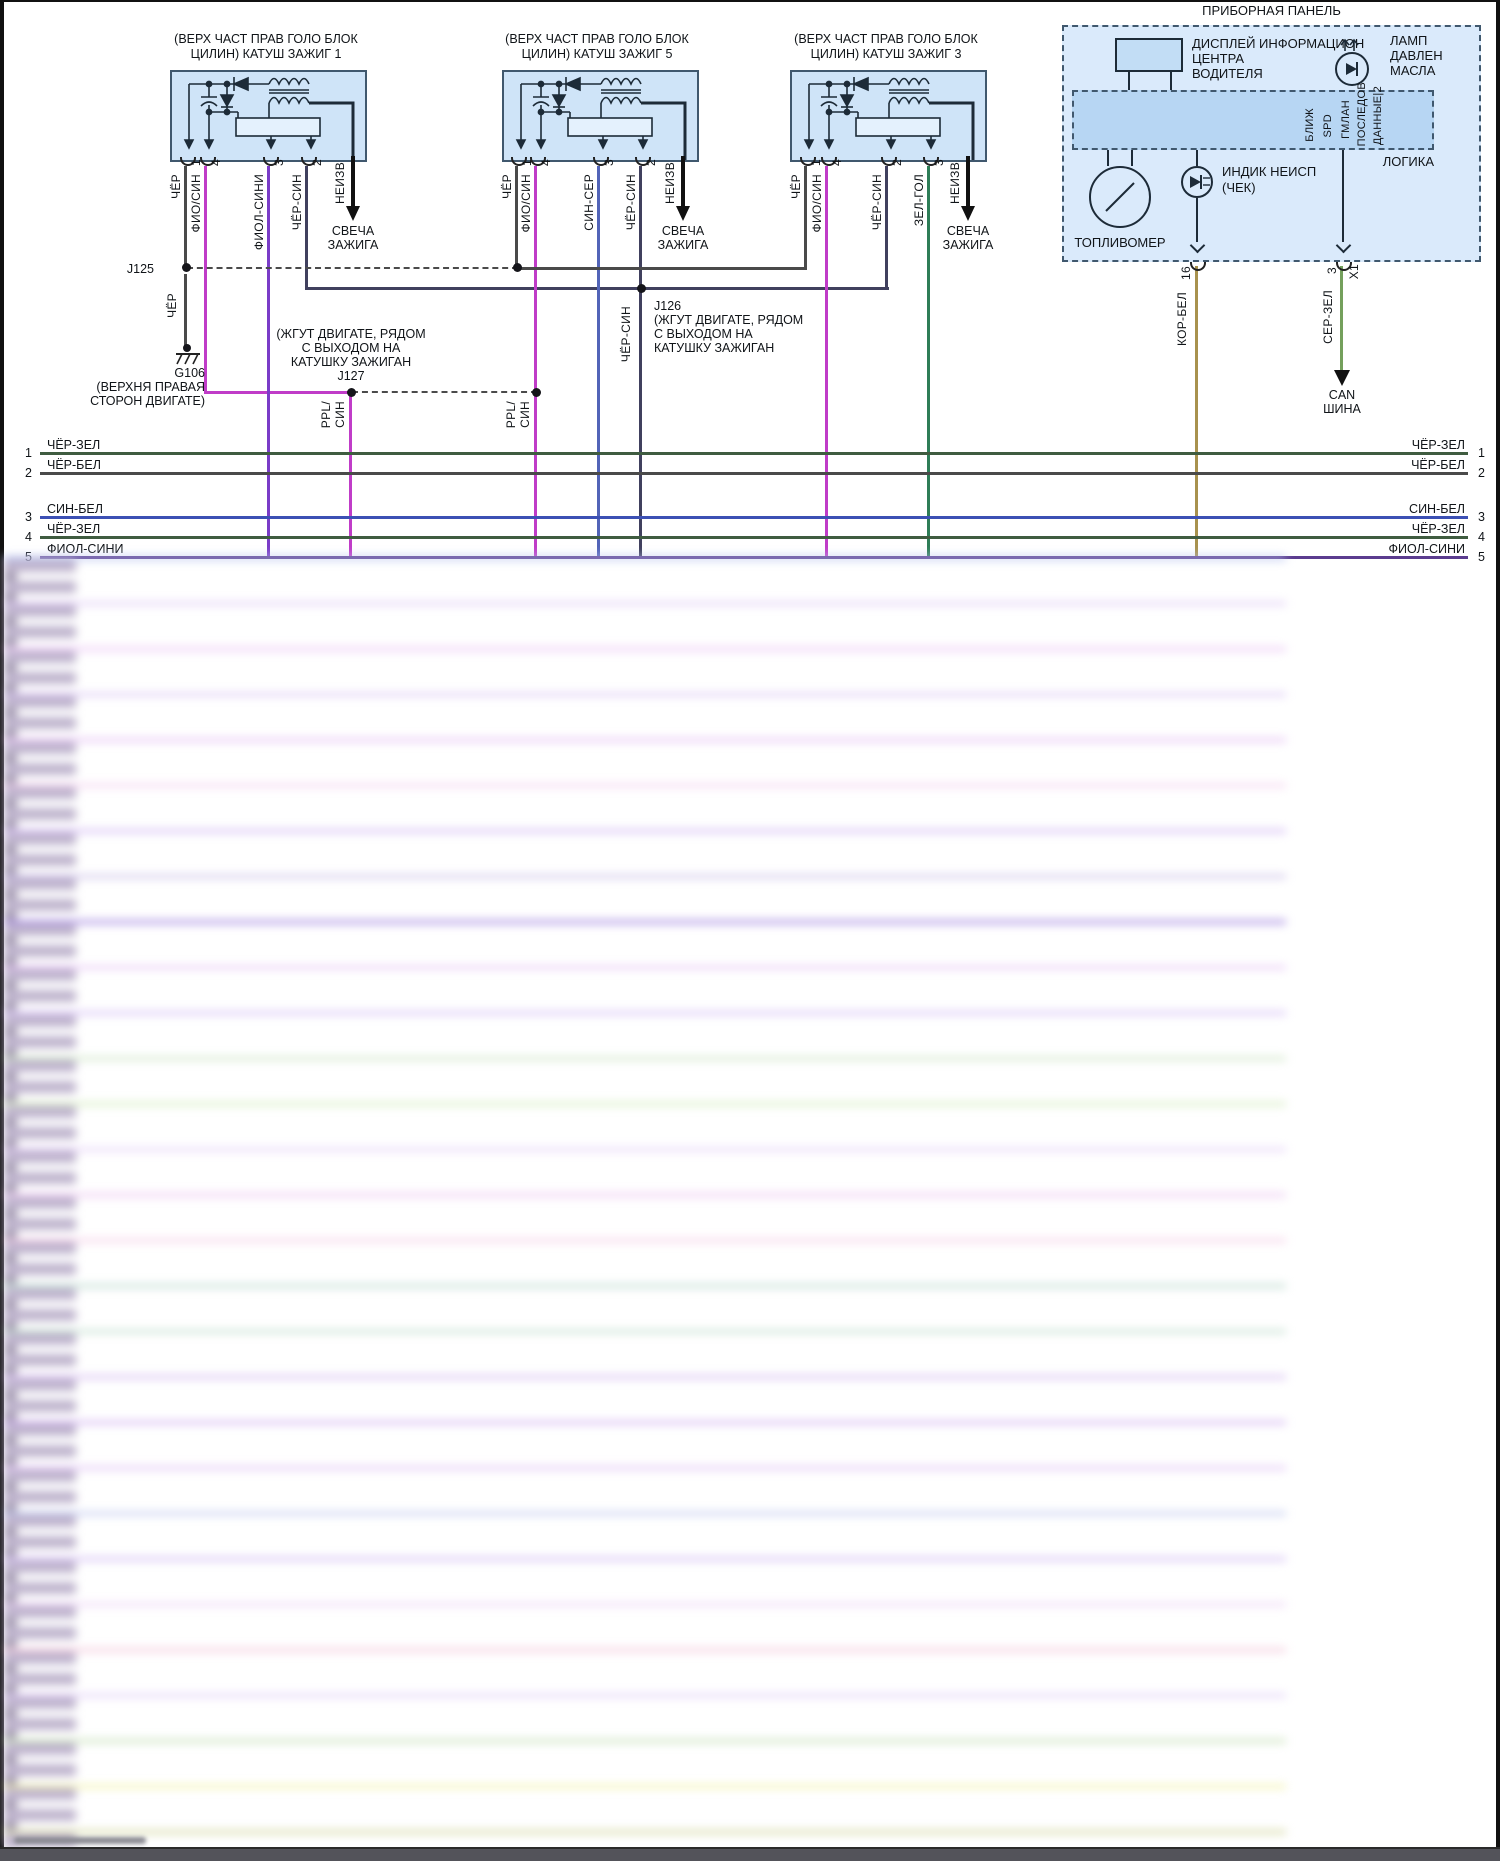 Image resolution: width=1500 pixels, height=1861 pixels. Describe the element at coordinates (1186, 273) in the screenshot. I see `pin16-number: 16` at that location.